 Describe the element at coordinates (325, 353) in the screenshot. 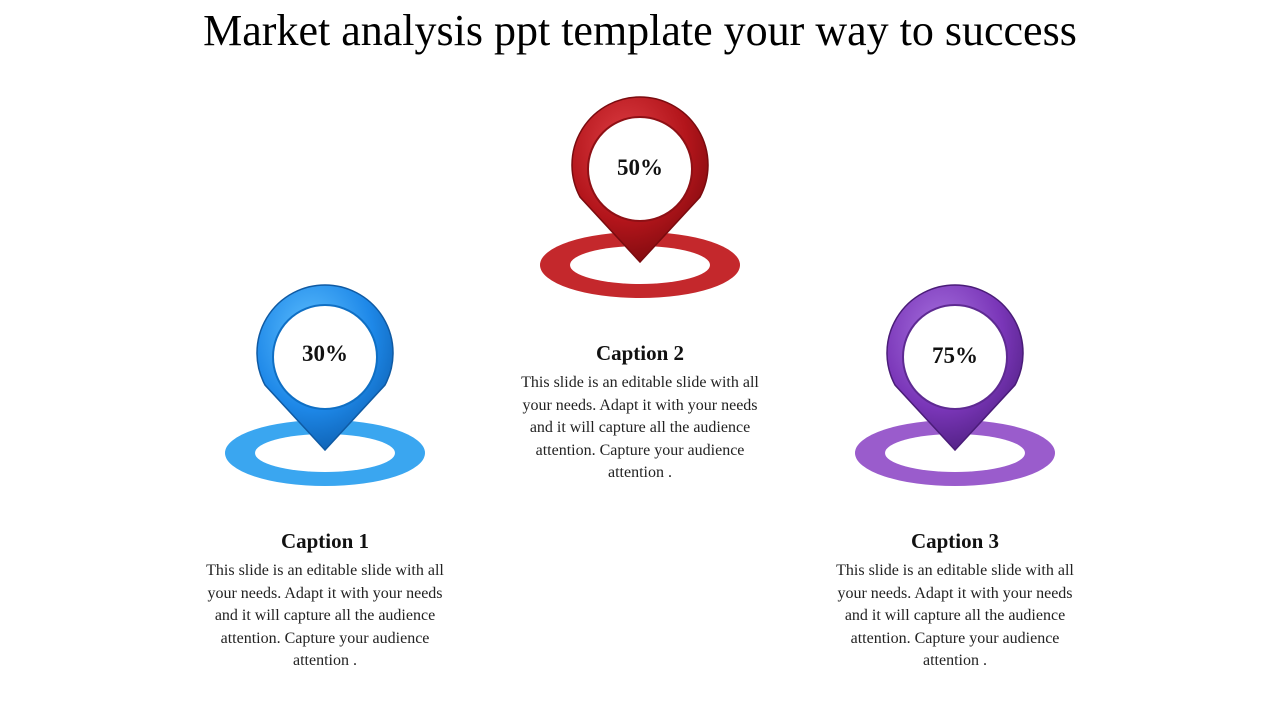

I see `percent-label-1: 30%` at that location.